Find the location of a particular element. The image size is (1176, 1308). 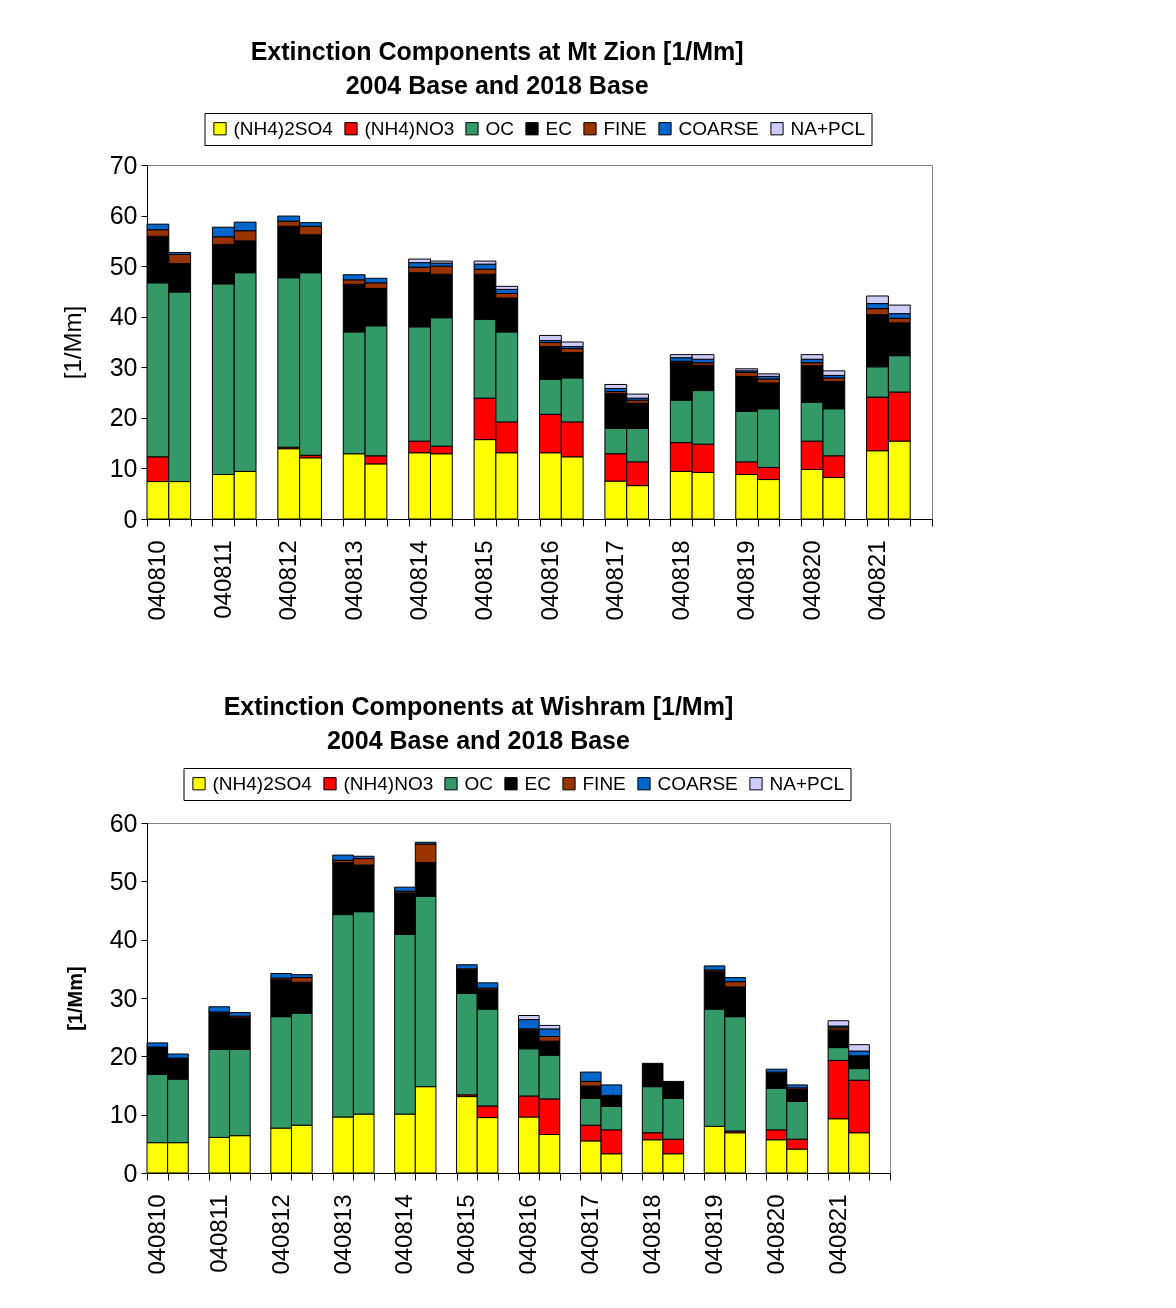

chart-title: Extinction Components at Wishram [1/Mm] is located at coordinates (478, 705).